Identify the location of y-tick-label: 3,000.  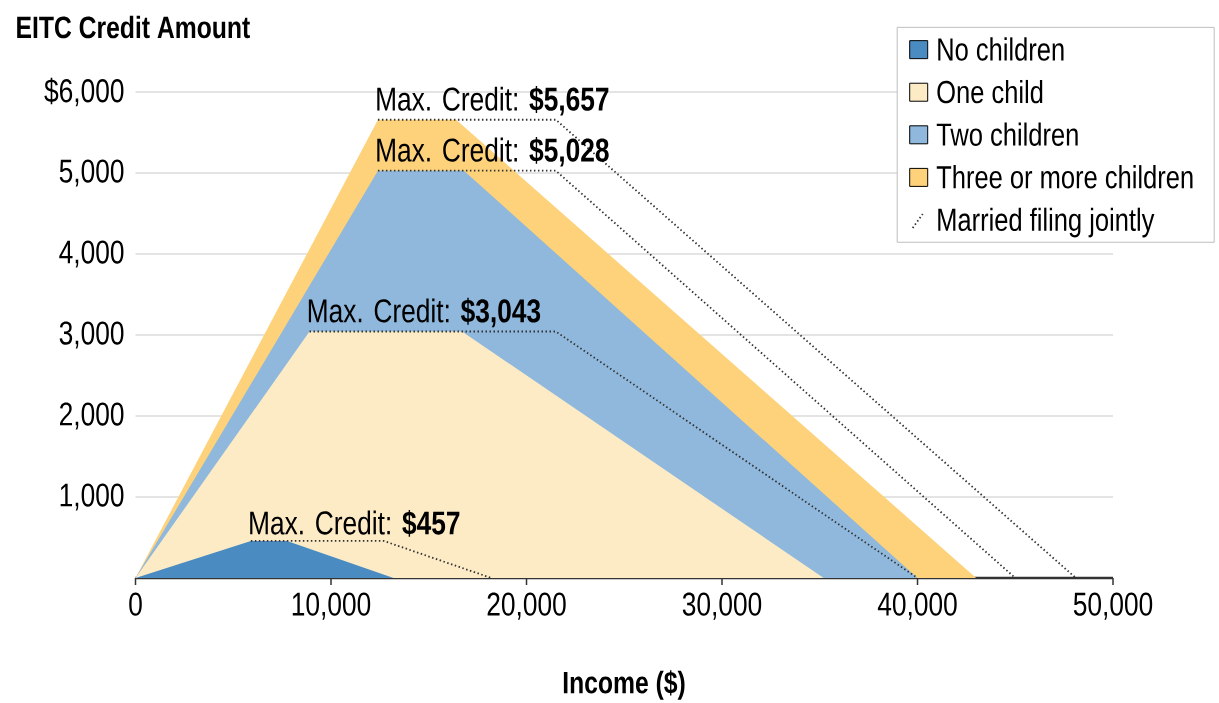
(91, 335).